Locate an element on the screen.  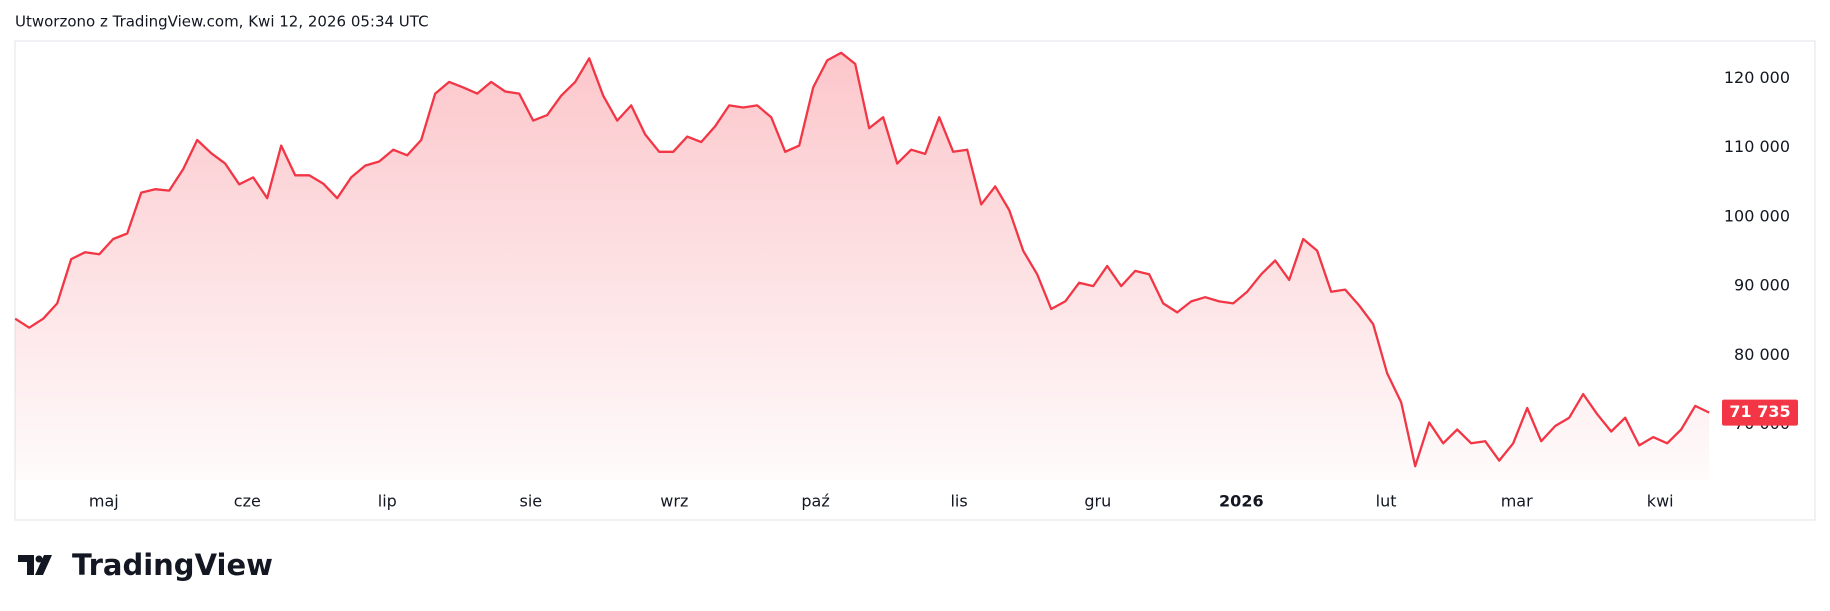
last-price-label: 71 735 is located at coordinates (1759, 411).